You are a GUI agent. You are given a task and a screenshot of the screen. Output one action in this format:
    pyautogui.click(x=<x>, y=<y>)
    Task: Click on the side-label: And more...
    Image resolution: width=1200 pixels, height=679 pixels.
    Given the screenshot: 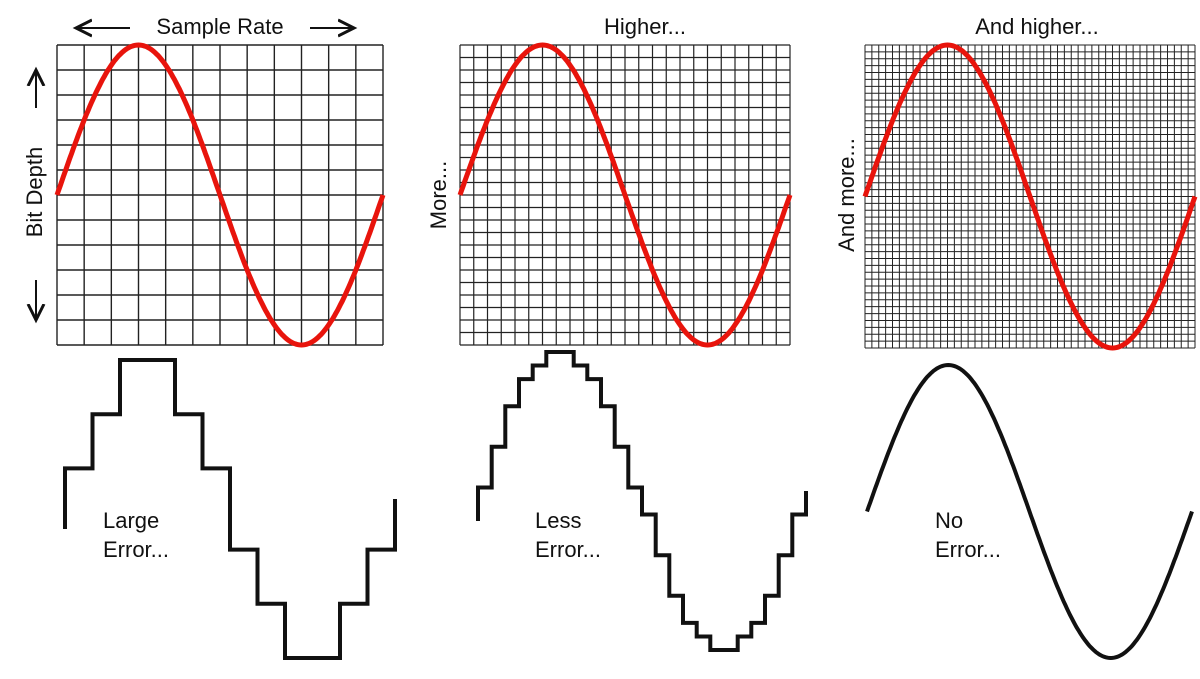 What is the action you would take?
    pyautogui.click(x=846, y=195)
    